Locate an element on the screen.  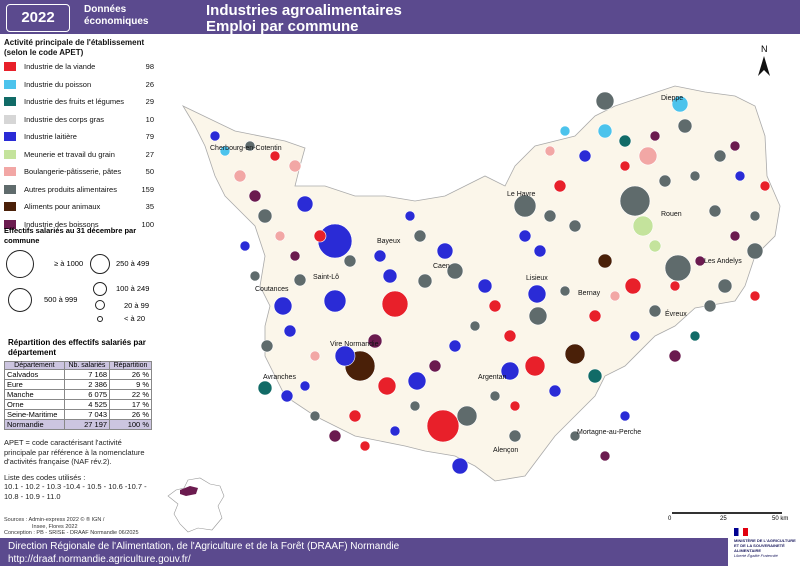
table-cell: Manche is located at coordinates (34, 394).